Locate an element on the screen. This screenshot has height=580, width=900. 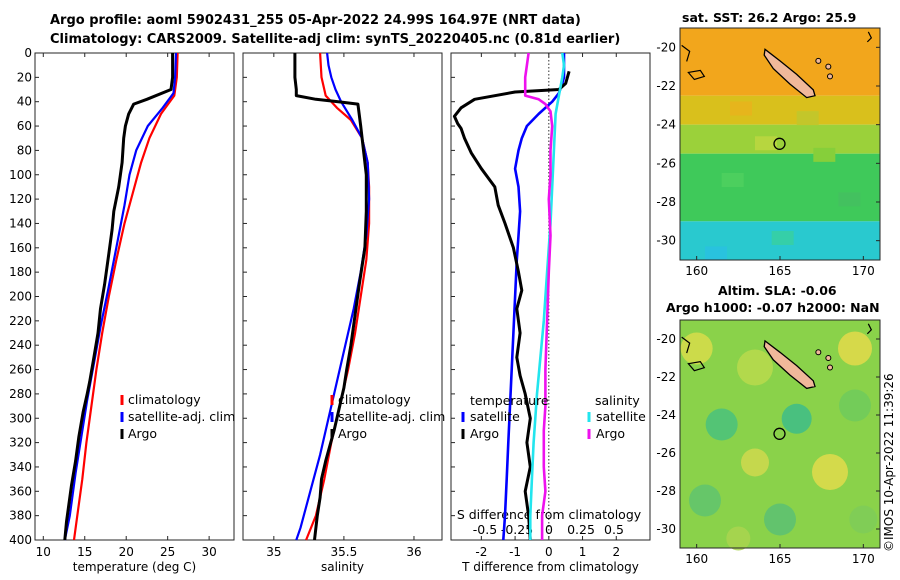
sdiff-tick-label: 0.25 is located at coordinates (581, 529).